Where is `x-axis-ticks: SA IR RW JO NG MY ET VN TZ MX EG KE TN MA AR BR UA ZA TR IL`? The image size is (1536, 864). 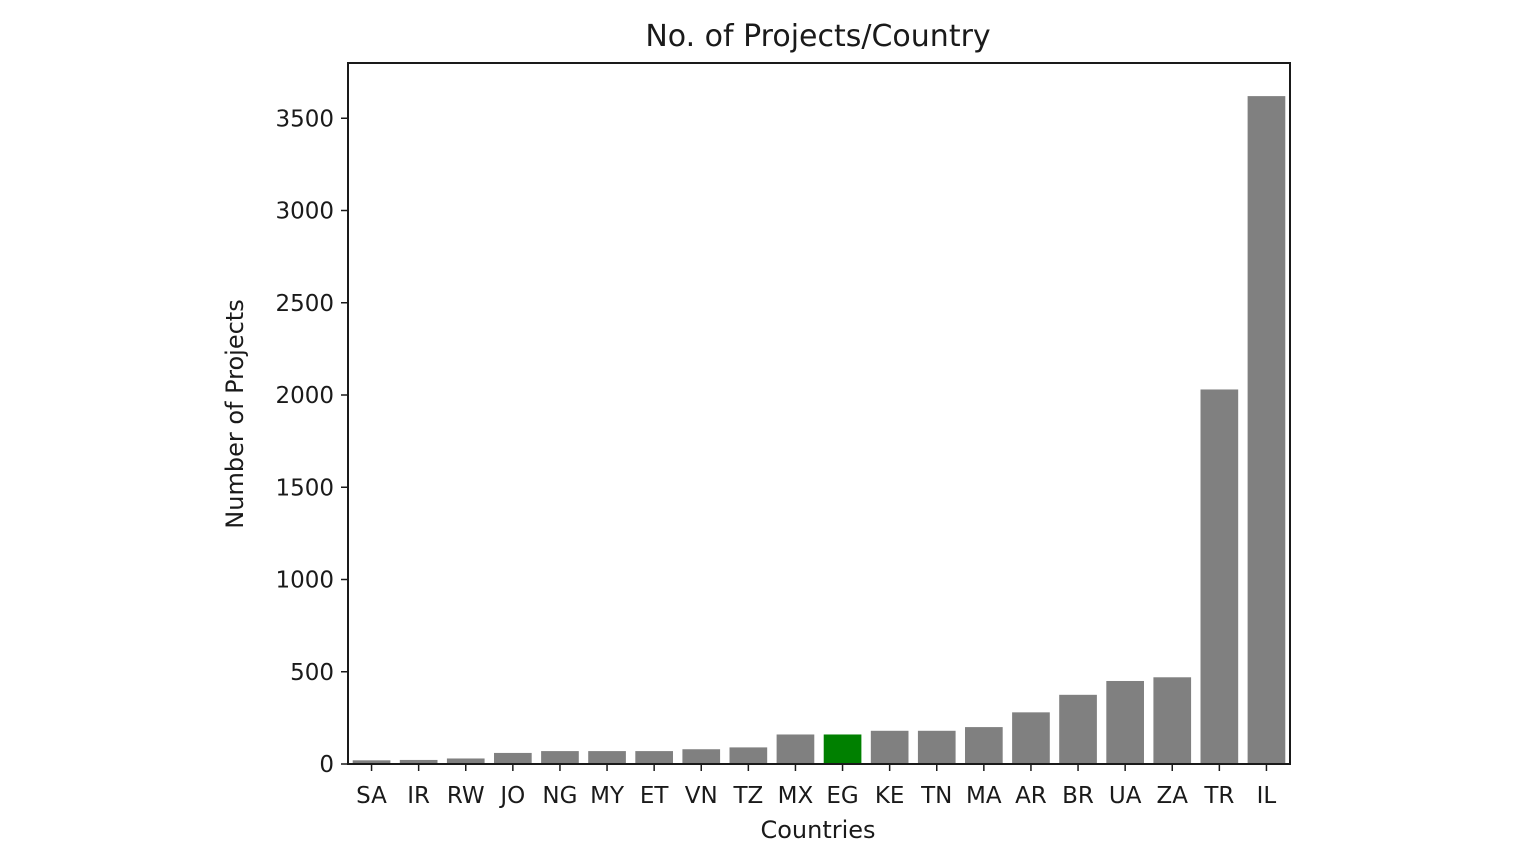
x-axis-ticks: SA IR RW JO NG MY ET VN TZ MX EG KE TN MA AR BR UA ZA TR IL is located at coordinates (816, 786).